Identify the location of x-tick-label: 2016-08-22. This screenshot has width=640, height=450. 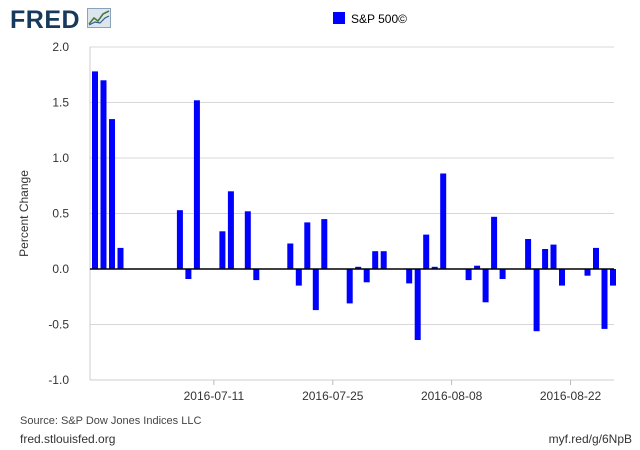
(571, 396).